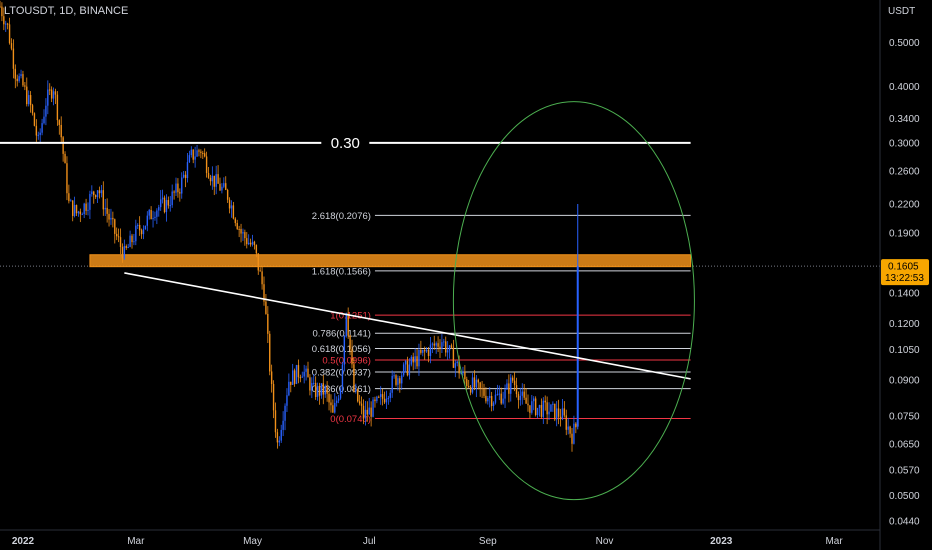  What do you see at coordinates (904, 119) in the screenshot?
I see `price-tick-label: 0.3400` at bounding box center [904, 119].